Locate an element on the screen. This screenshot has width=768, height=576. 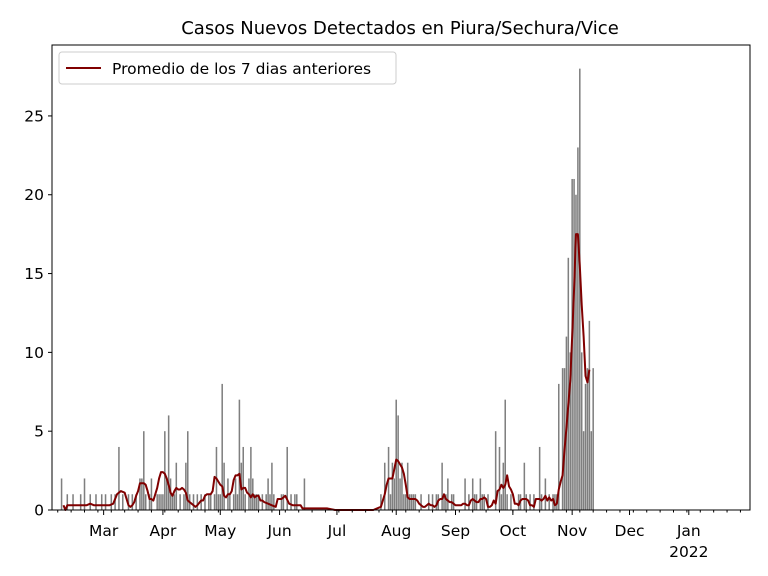
x-tick-label: Jun is located at coordinates (278, 531).